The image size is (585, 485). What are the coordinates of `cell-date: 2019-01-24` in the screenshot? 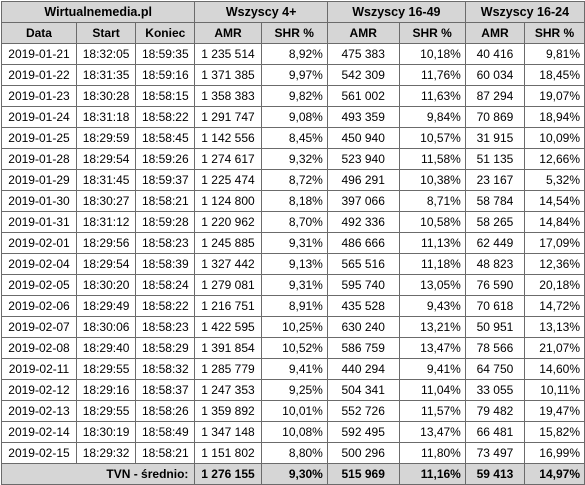 It's located at (39, 117).